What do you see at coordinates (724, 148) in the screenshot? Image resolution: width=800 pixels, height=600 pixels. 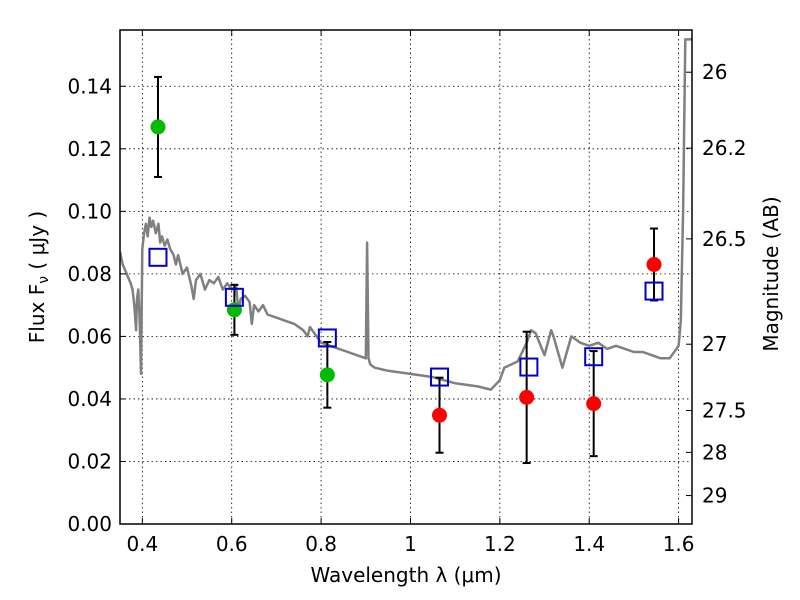 I see `y2-tick-label: 26.2` at bounding box center [724, 148].